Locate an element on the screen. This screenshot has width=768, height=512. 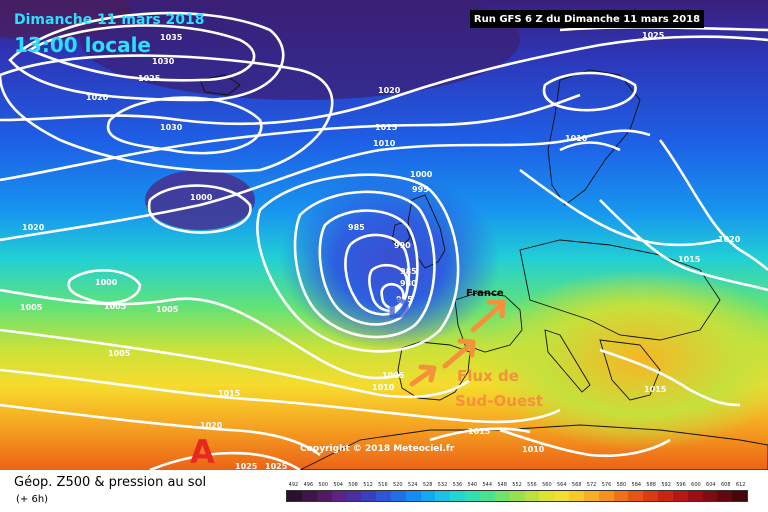
scale-label: 592 is located at coordinates (666, 485).